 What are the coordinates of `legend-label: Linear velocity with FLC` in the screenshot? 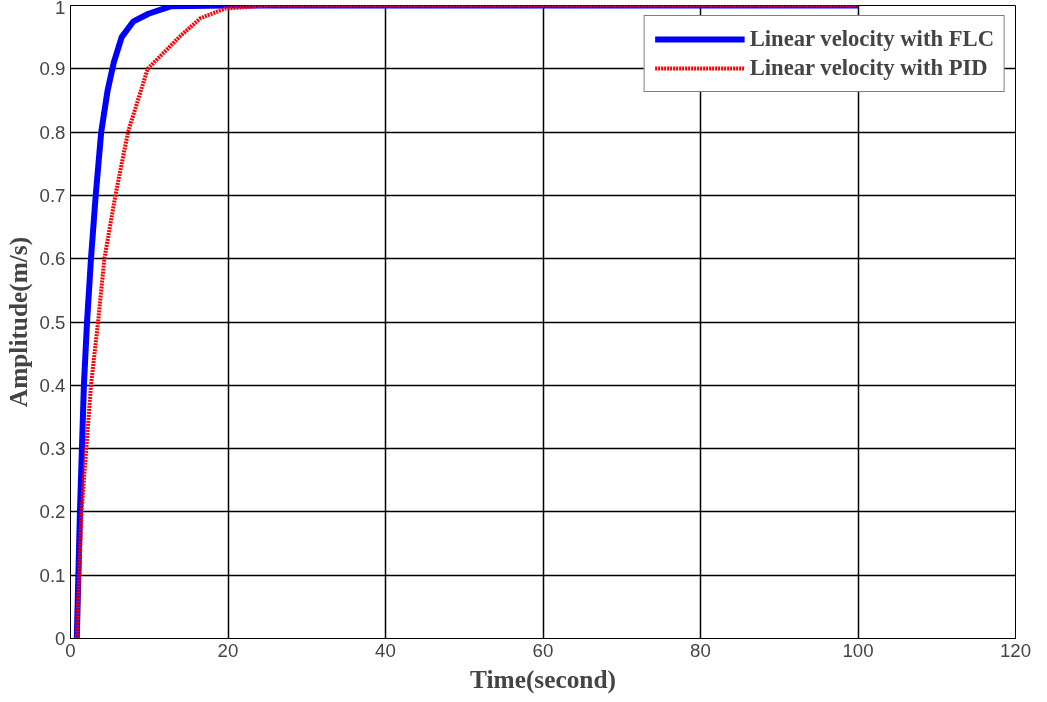 It's located at (871, 39).